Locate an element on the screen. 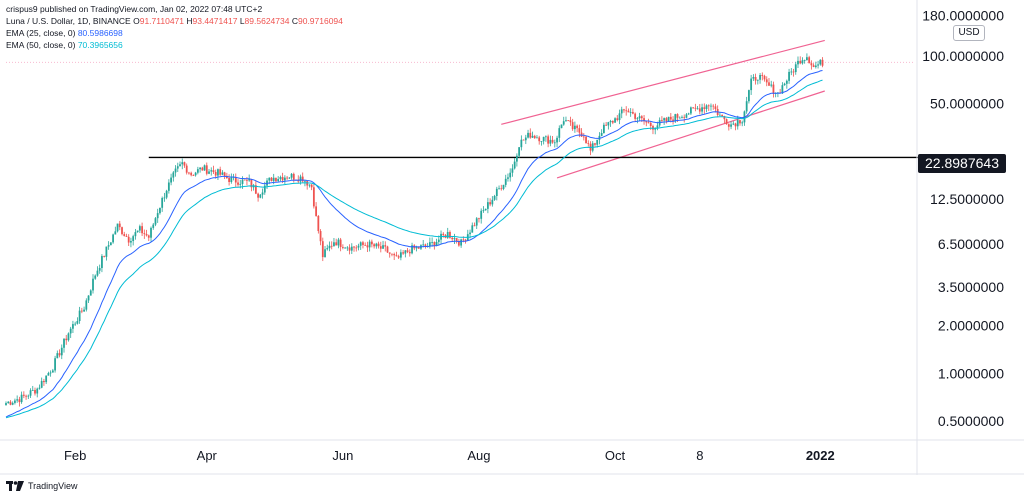 The image size is (1024, 497). tradingview-brand: TradingView is located at coordinates (53, 486).